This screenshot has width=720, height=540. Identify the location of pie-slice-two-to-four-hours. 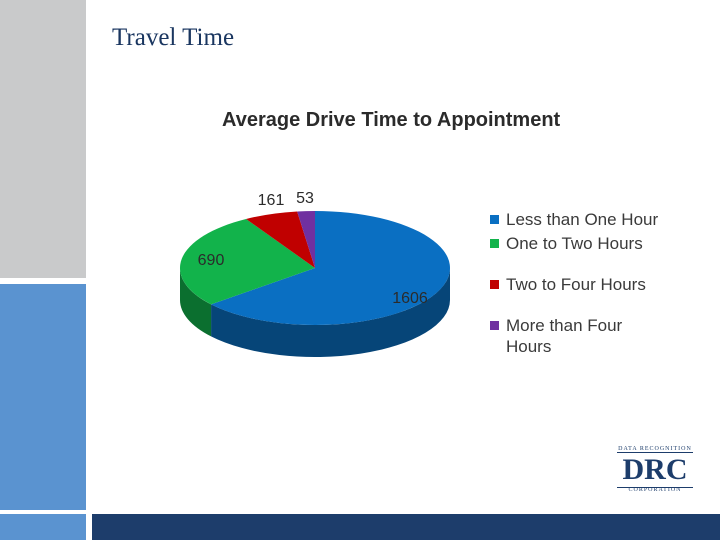
(280, 239).